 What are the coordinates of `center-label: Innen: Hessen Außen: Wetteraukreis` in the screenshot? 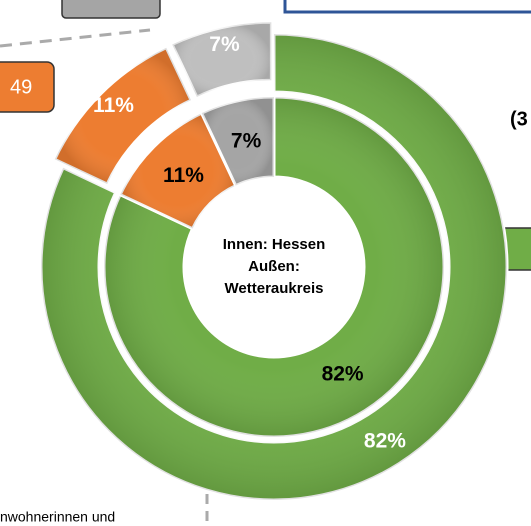 It's located at (274, 266).